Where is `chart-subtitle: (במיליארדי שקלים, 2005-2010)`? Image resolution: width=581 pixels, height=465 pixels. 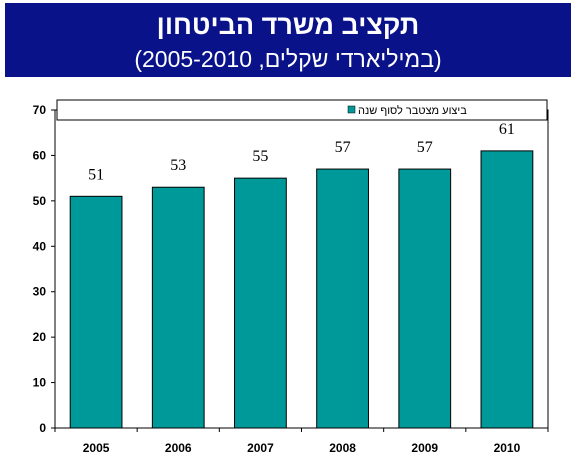
chart-subtitle: (במיליארדי שקלים, 2005-2010) is located at coordinates (288, 59).